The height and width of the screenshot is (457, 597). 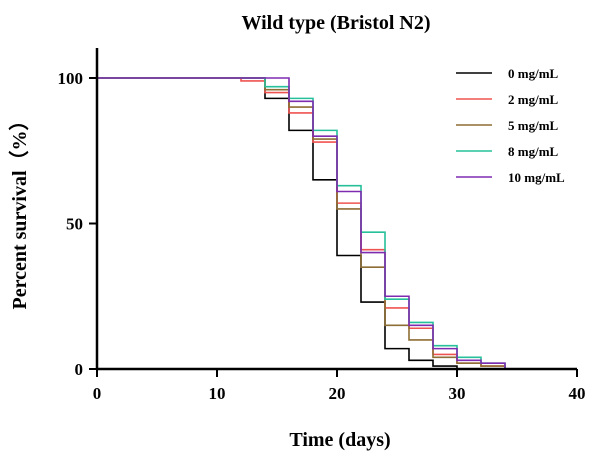 What do you see at coordinates (339, 440) in the screenshot?
I see `x-axis-label: Time (days)` at bounding box center [339, 440].